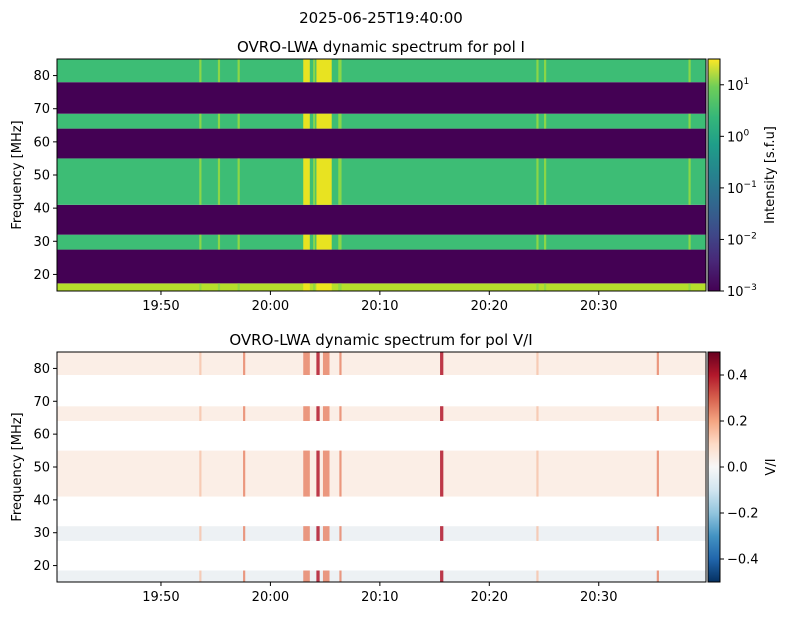  What do you see at coordinates (738, 136) in the screenshot?
I see `colorbar-tick-label: 10⁰` at bounding box center [738, 136].